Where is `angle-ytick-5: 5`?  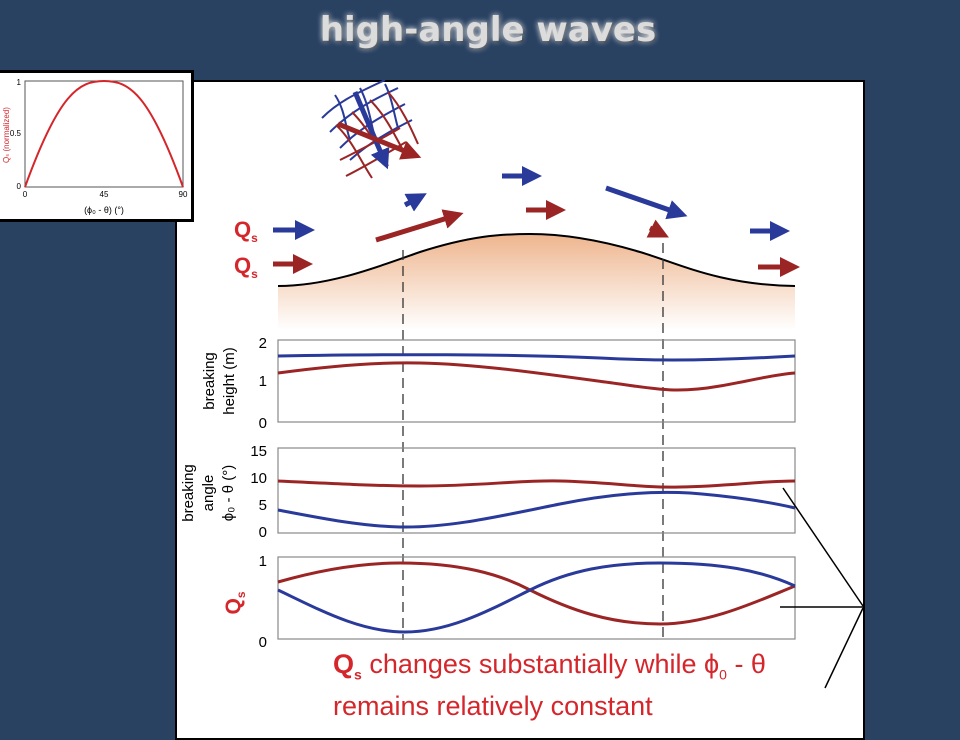 angle-ytick-5: 5 is located at coordinates (263, 505).